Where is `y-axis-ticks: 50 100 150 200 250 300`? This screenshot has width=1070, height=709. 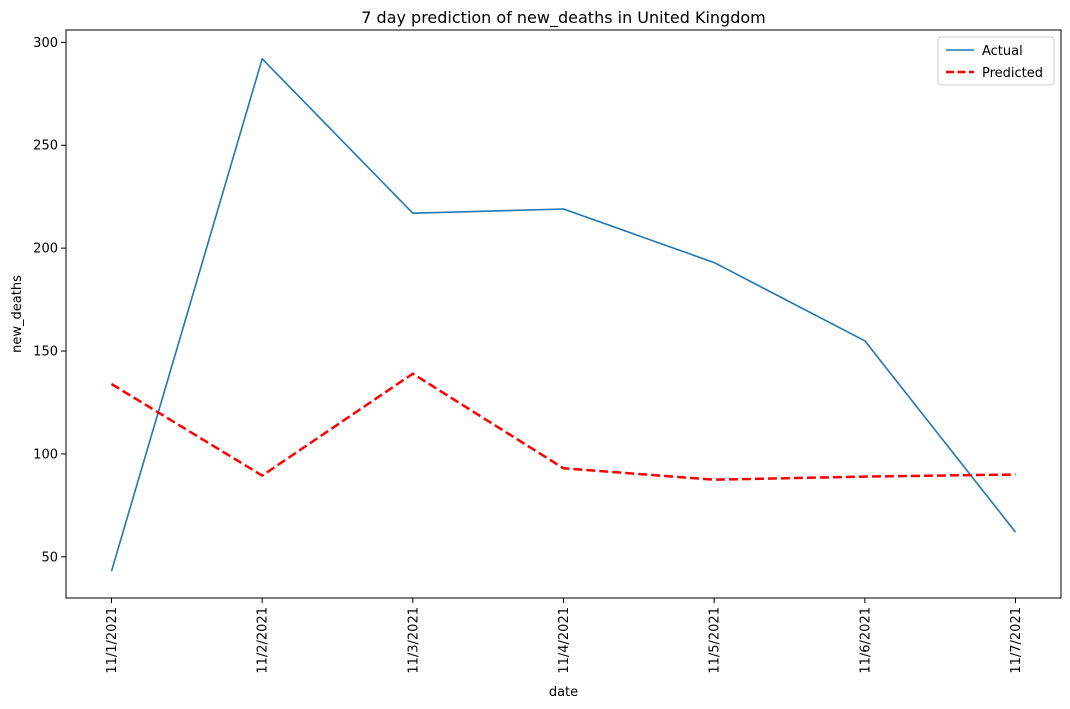 y-axis-ticks: 50 100 150 200 250 300 is located at coordinates (49, 300).